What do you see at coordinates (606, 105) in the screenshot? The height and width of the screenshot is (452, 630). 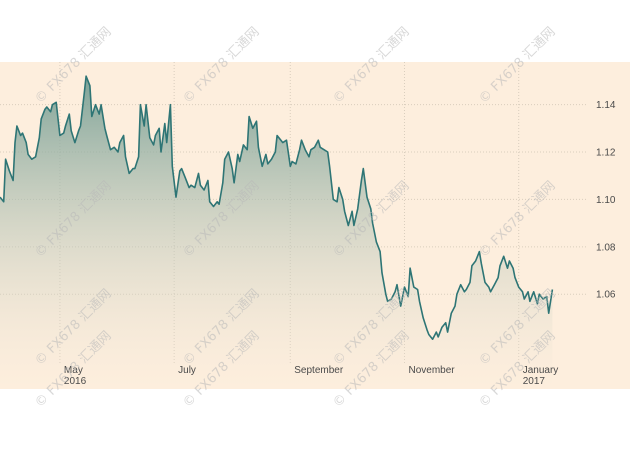 I see `y-tick-label: 1.14` at bounding box center [606, 105].